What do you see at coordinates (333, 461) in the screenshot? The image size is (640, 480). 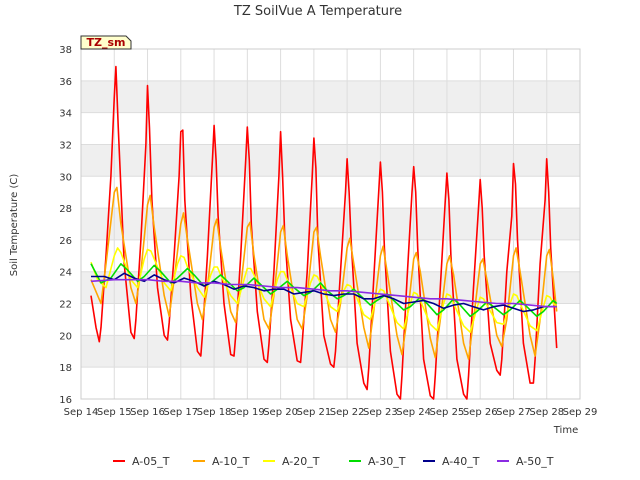 I see `legend: A-05_T A-10_T A-20_T A-30_T A-40_T A-50_T` at bounding box center [333, 461].